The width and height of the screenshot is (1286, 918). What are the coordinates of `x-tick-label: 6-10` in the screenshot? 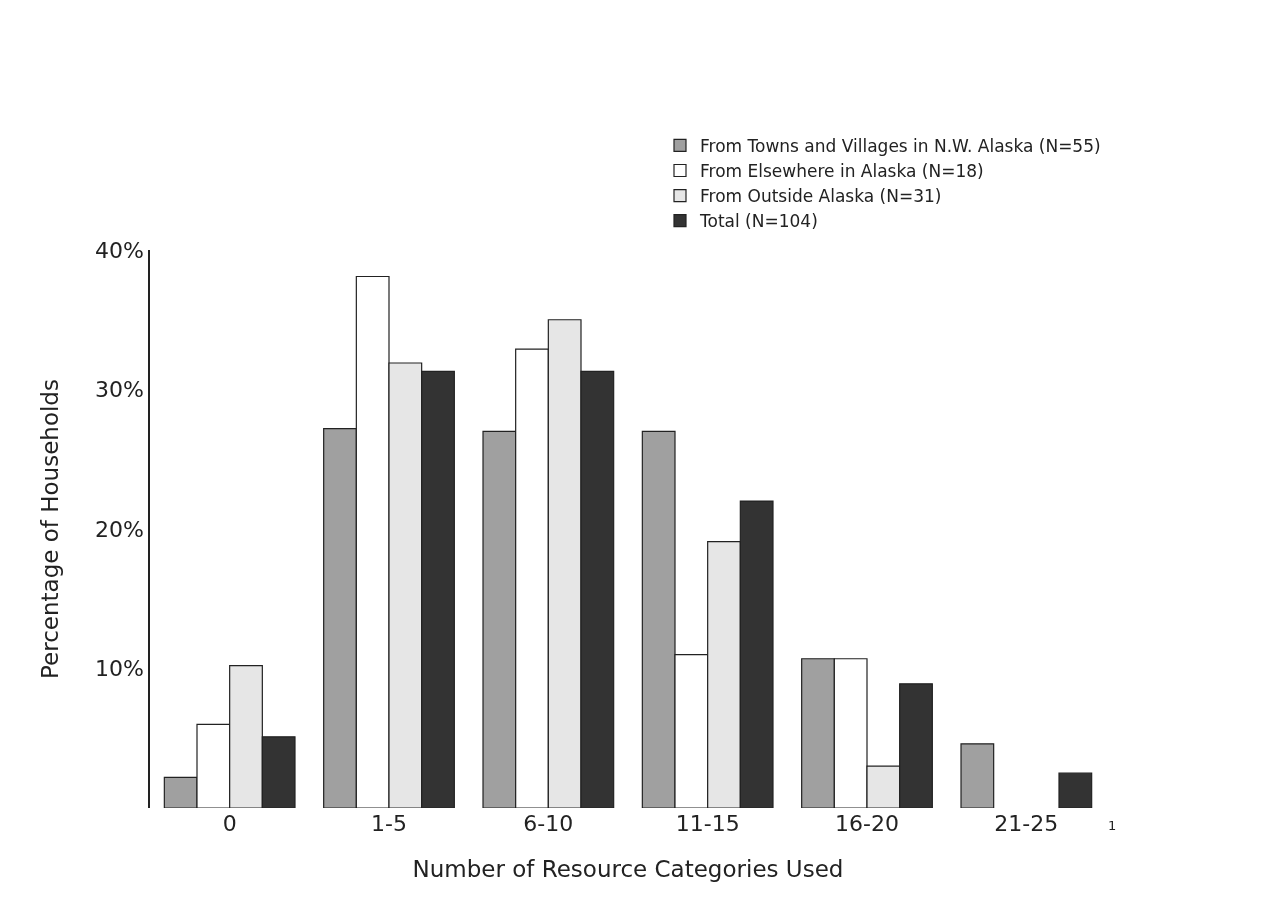 It's located at (548, 823).